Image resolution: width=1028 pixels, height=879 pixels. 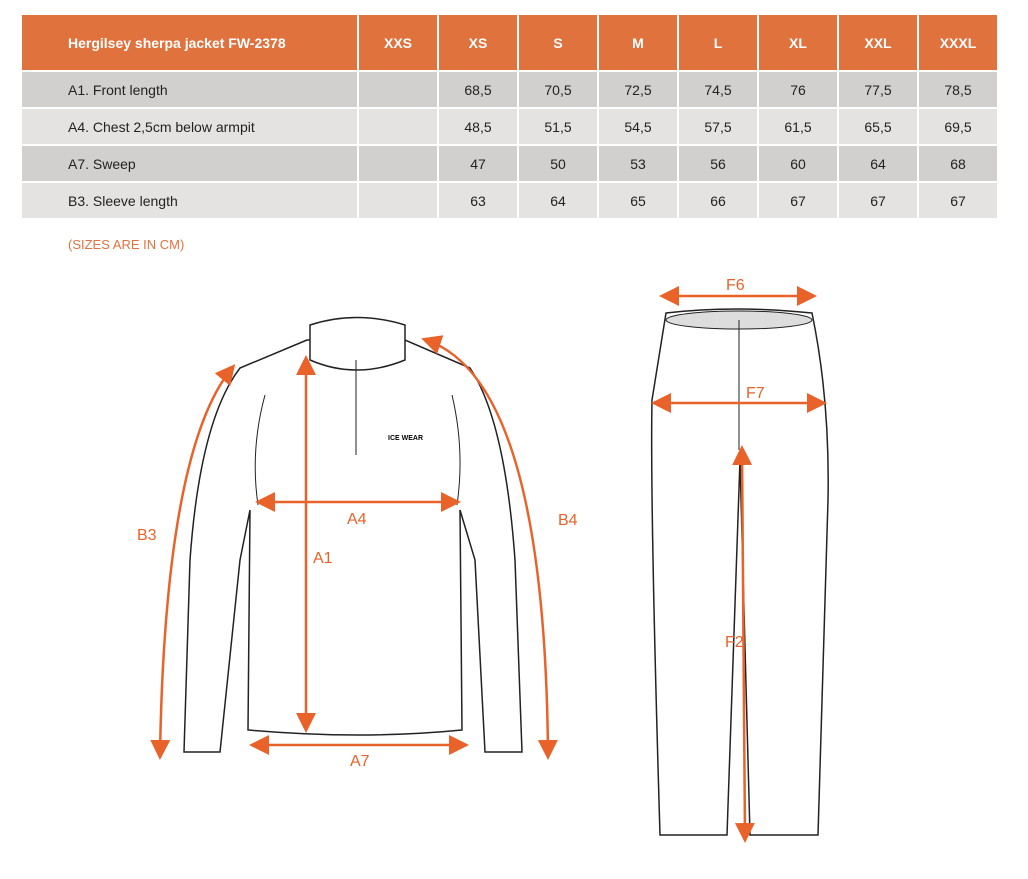 I want to click on measurement-value: 66, so click(x=718, y=200).